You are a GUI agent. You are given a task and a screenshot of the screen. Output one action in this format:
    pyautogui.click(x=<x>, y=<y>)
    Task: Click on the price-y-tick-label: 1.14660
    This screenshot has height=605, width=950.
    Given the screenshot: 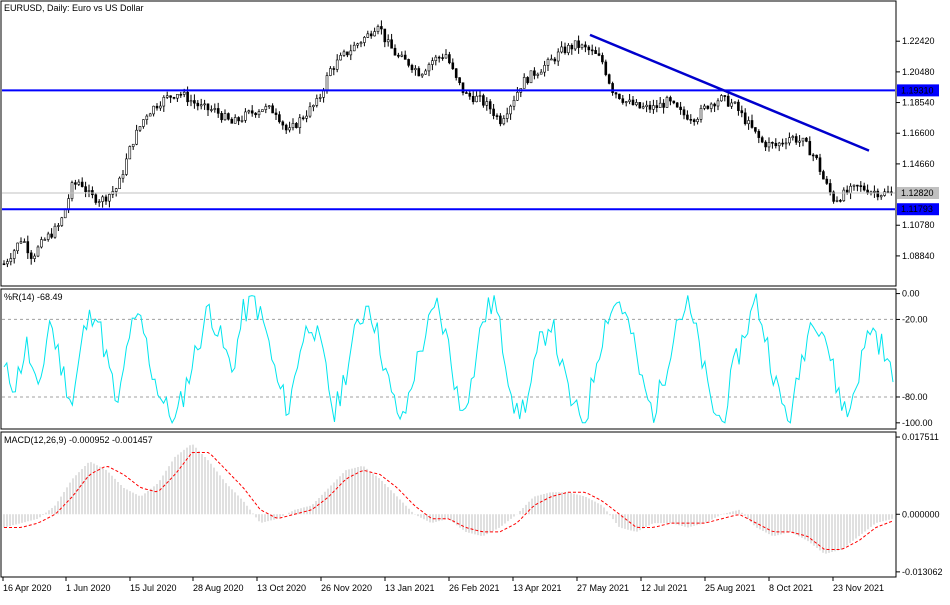 What is the action you would take?
    pyautogui.click(x=918, y=164)
    